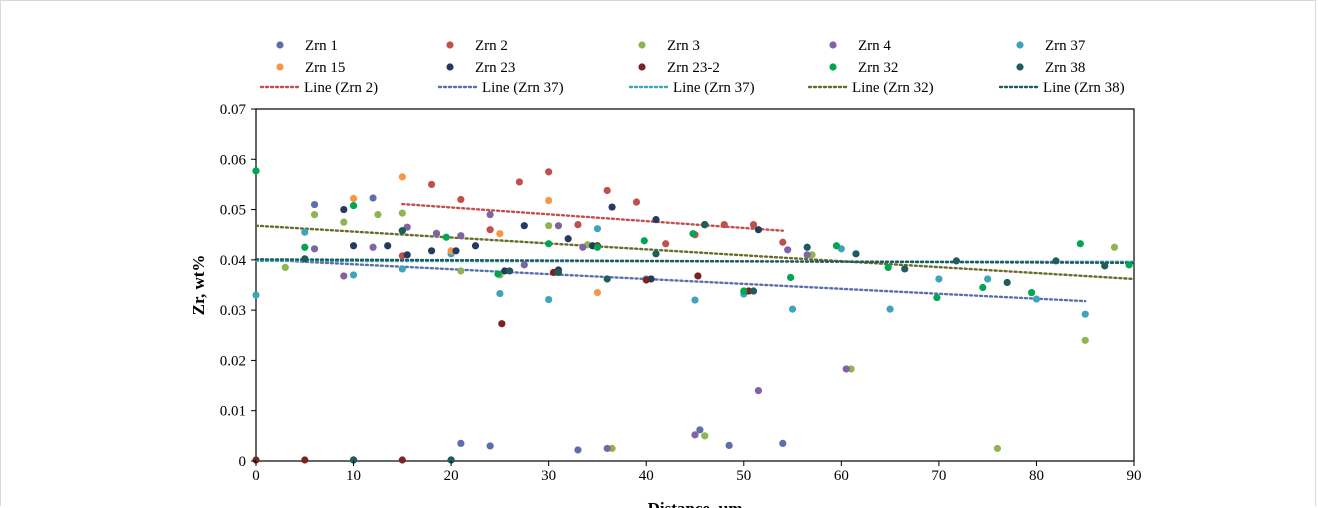 Image resolution: width=1318 pixels, height=508 pixels. I want to click on x-axis-title: Distance, µm, so click(695, 503).